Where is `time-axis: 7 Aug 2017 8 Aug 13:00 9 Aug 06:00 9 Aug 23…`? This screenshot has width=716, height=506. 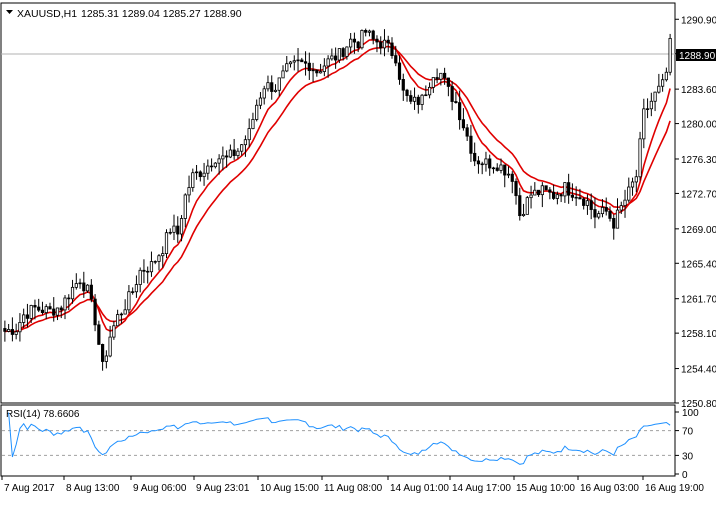 time-axis: 7 Aug 2017 8 Aug 13:00 9 Aug 06:00 9 Aug 23… is located at coordinates (352, 485).